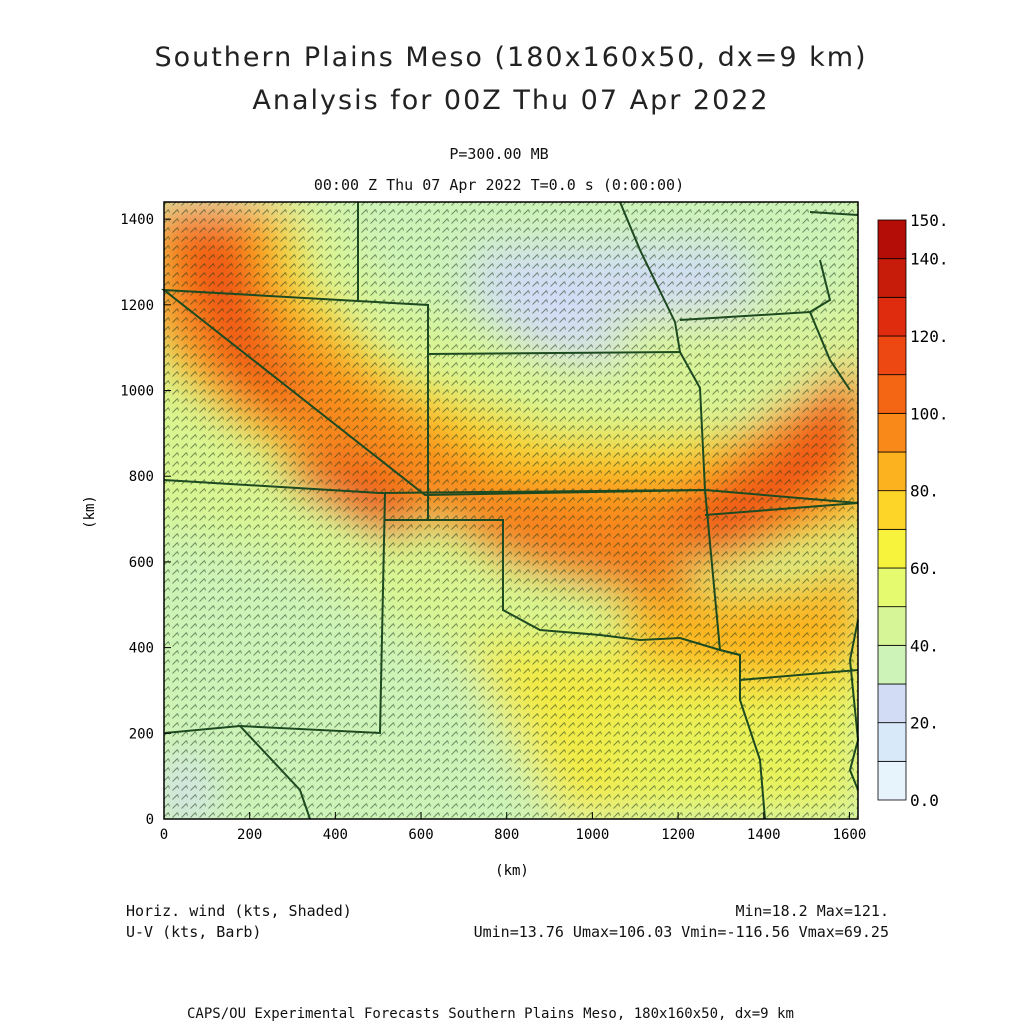 Image resolution: width=1022 pixels, height=1022 pixels. I want to click on colorbar-label: 60., so click(924, 568).